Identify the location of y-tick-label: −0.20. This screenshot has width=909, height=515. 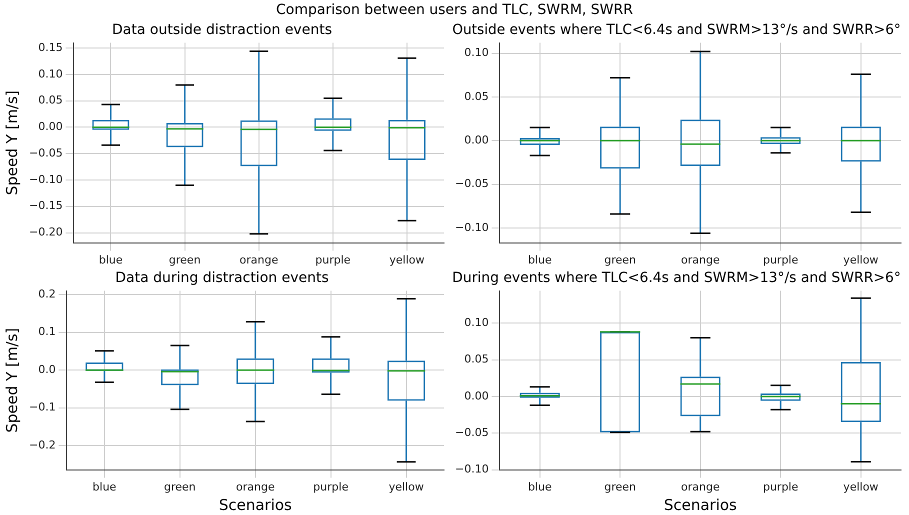
(45, 232).